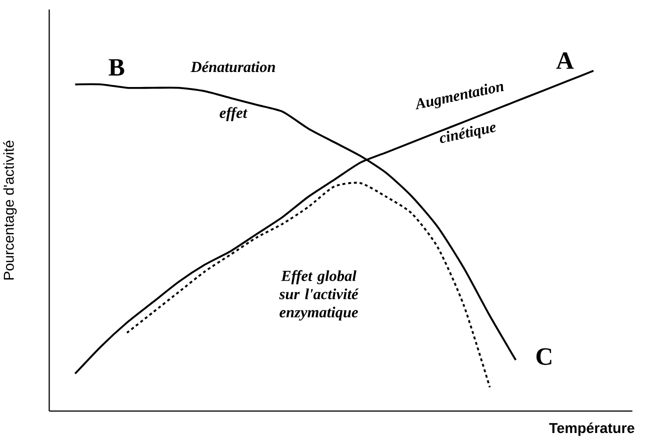 This screenshot has width=664, height=447. I want to click on annotation: B, so click(116, 67).